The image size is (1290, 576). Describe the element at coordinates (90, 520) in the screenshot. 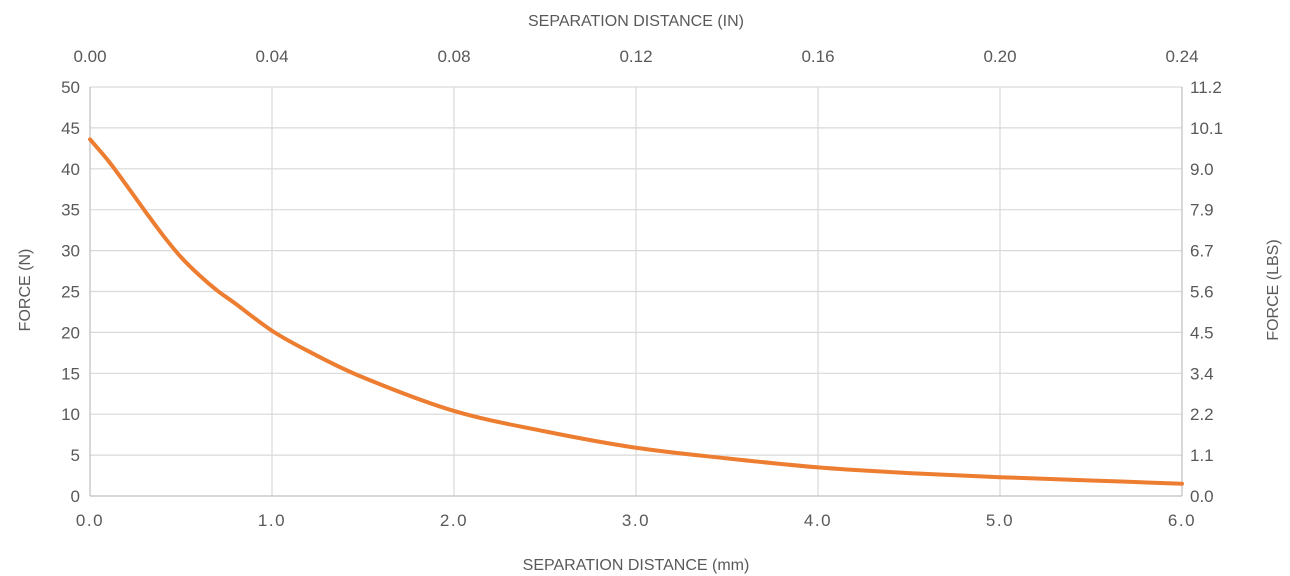

I see `bottom-tick-label: 0.0` at that location.